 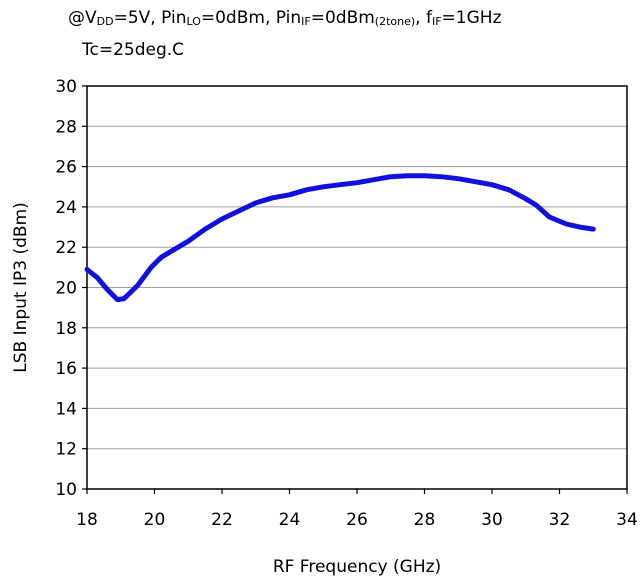 What do you see at coordinates (66, 329) in the screenshot?
I see `y-tick-label: 18` at bounding box center [66, 329].